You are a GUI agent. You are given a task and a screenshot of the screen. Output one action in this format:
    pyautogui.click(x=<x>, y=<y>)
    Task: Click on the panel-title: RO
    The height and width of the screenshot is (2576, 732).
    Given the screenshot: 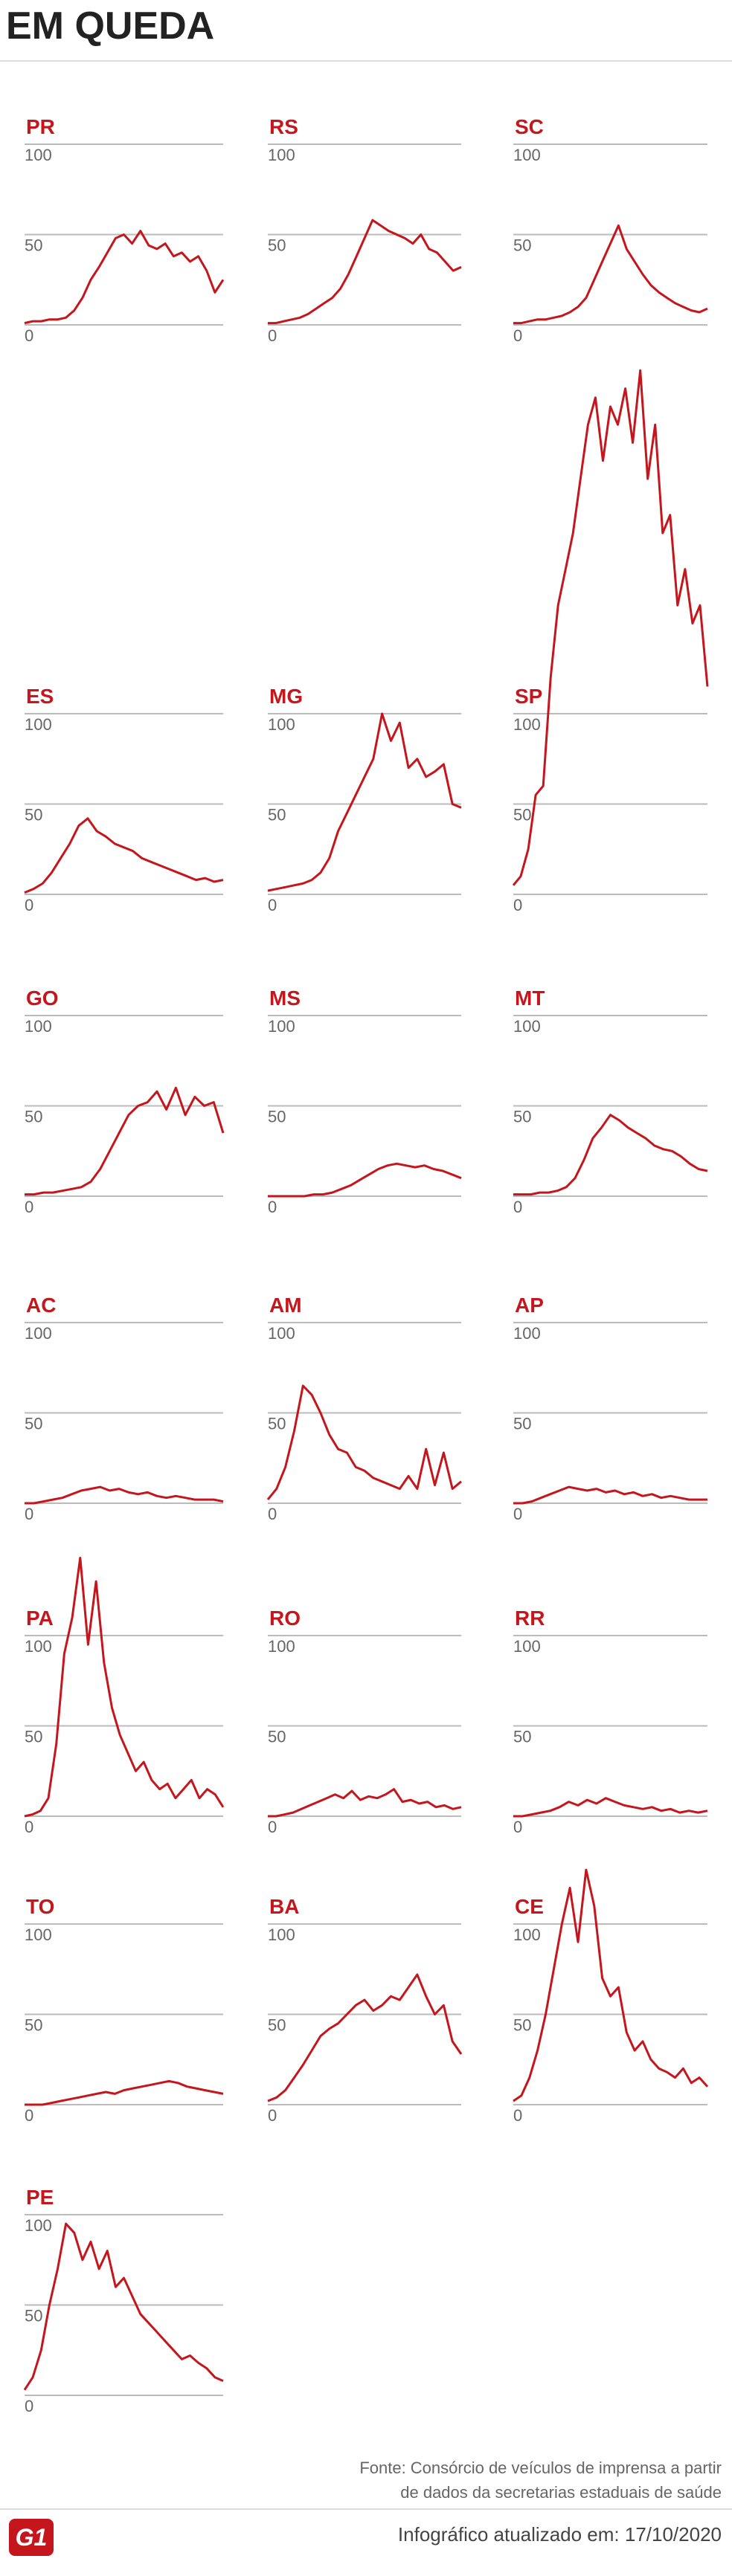 What is the action you would take?
    pyautogui.click(x=285, y=1618)
    